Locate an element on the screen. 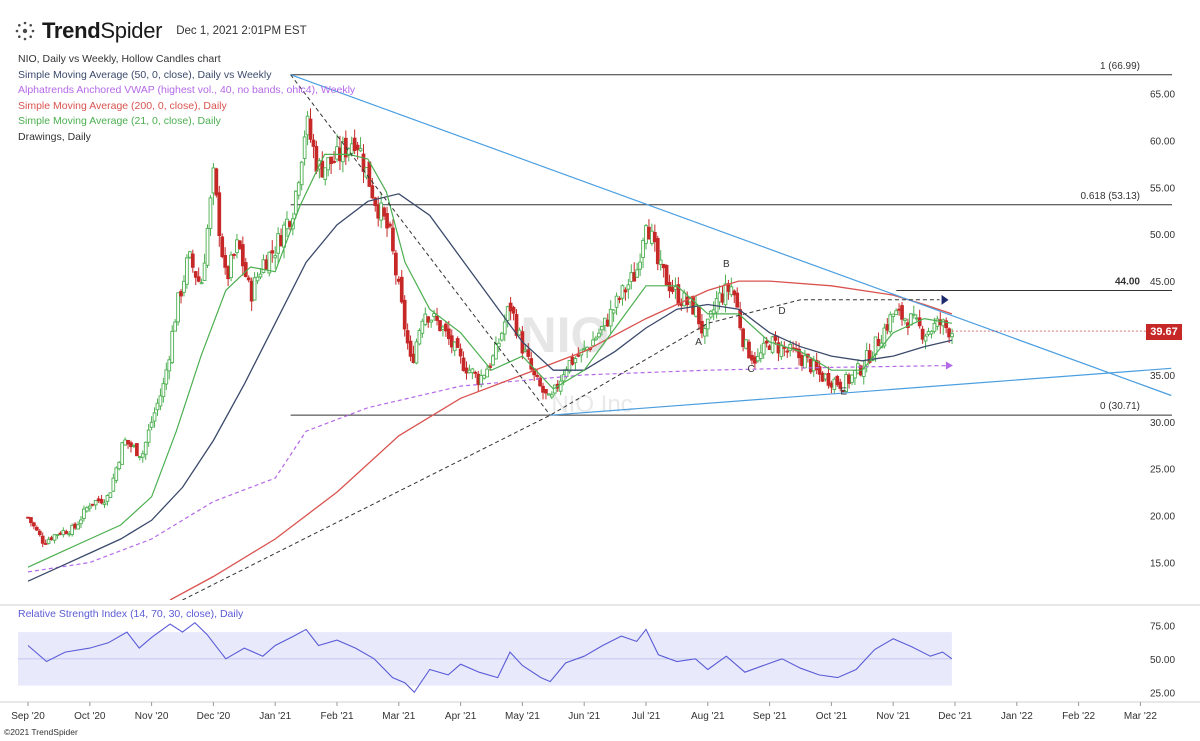 The height and width of the screenshot is (741, 1200). timestamp: Dec 1, 2021 2:01PM EST is located at coordinates (241, 31).